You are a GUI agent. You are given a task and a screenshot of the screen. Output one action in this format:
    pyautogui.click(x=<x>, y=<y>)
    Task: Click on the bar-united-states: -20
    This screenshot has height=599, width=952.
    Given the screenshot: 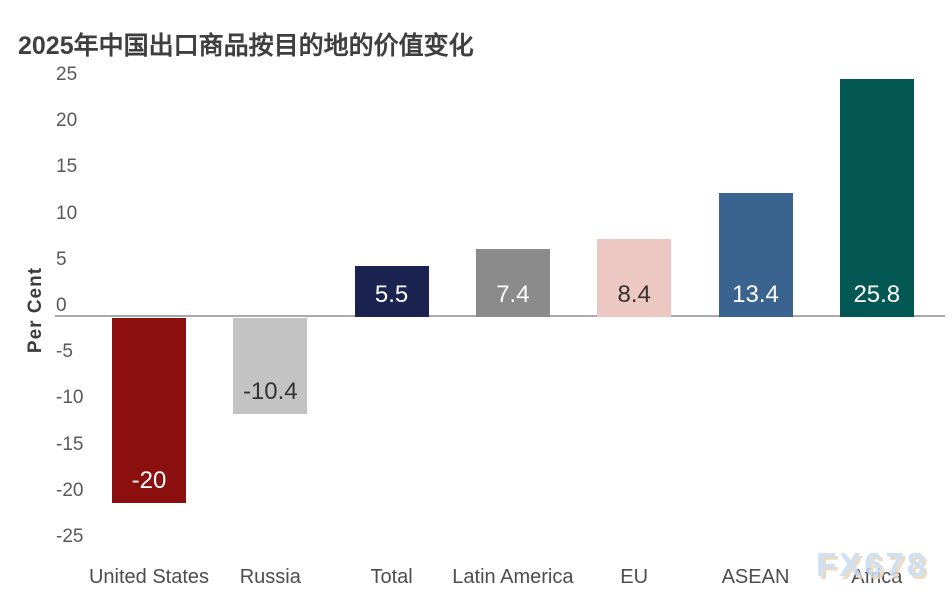 What is the action you would take?
    pyautogui.click(x=149, y=410)
    